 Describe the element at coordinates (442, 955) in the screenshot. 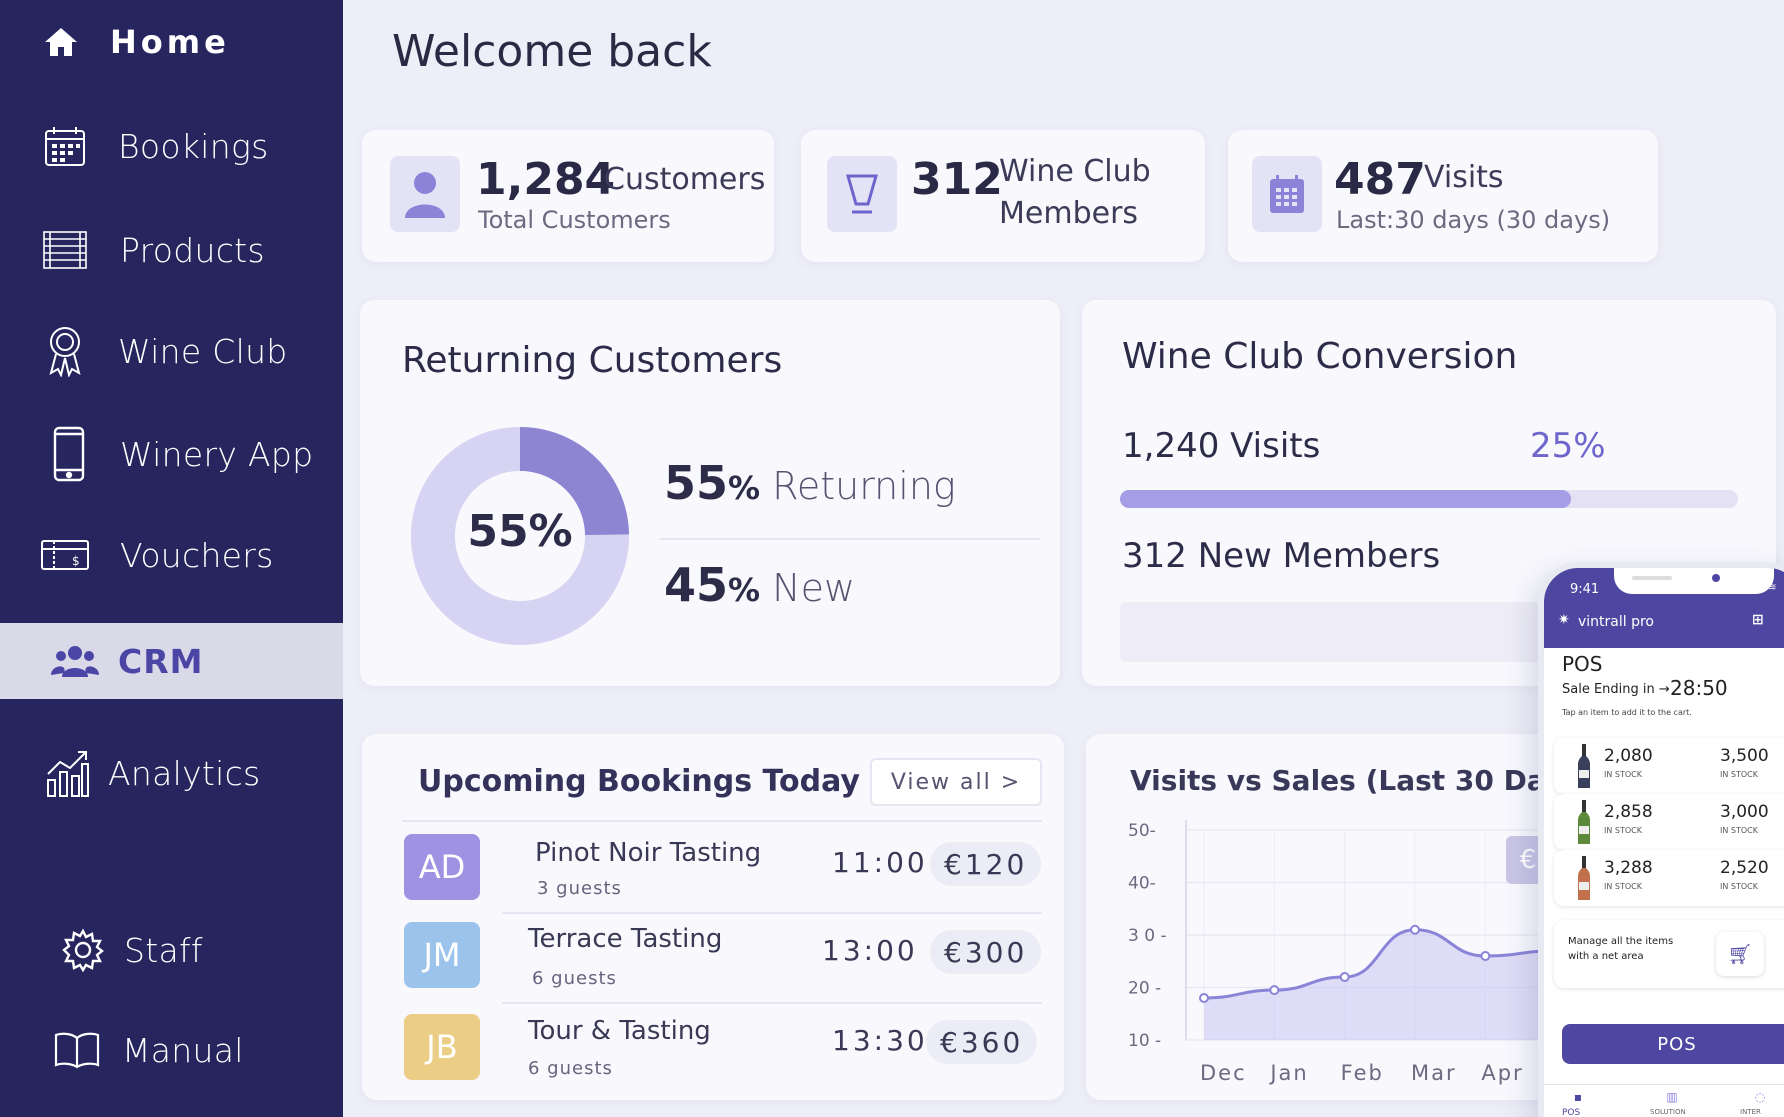

I see `avatar: JM` at that location.